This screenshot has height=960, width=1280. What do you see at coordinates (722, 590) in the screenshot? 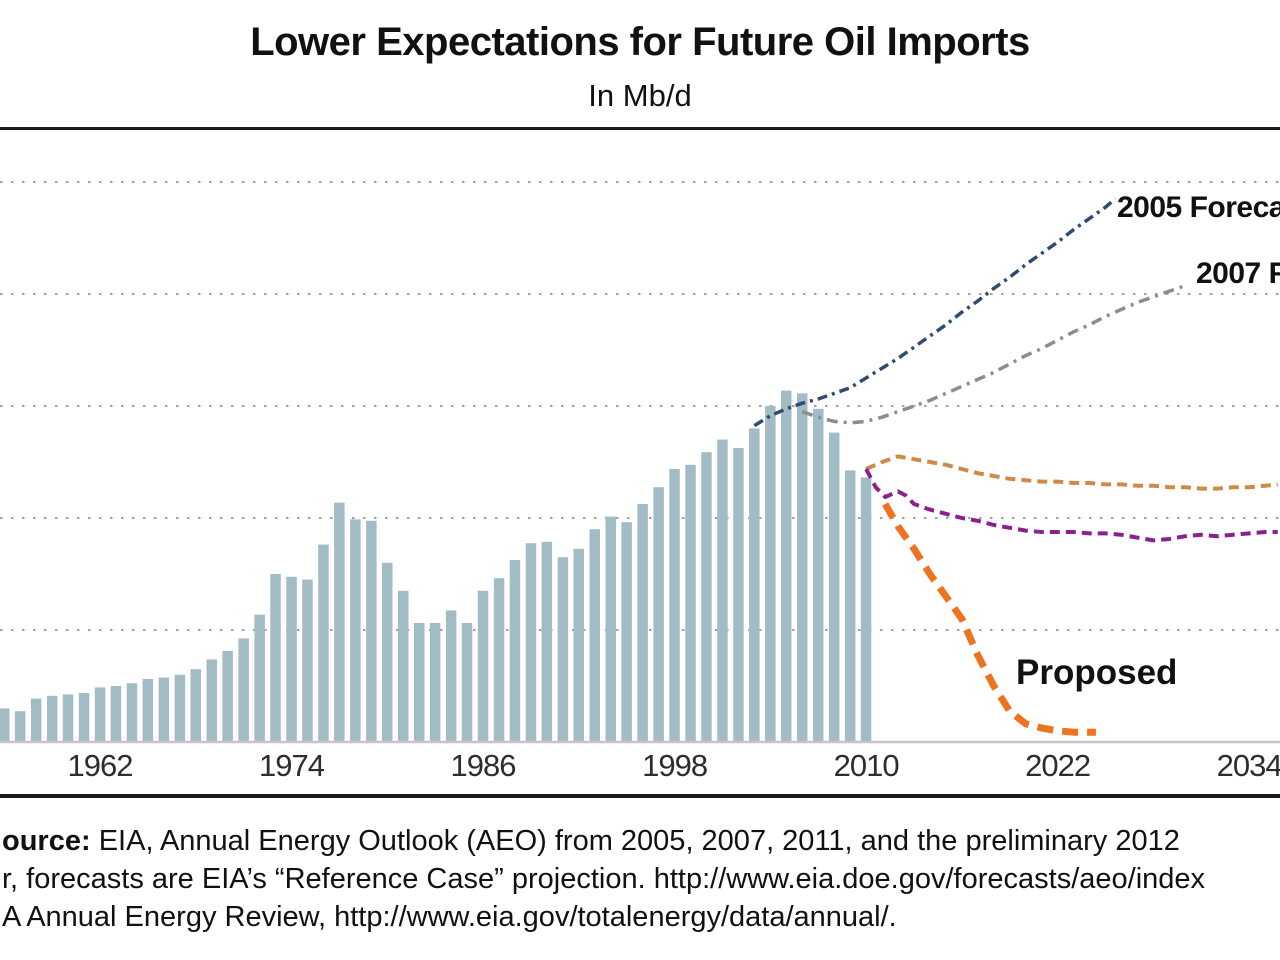
I see `bar-2001` at bounding box center [722, 590].